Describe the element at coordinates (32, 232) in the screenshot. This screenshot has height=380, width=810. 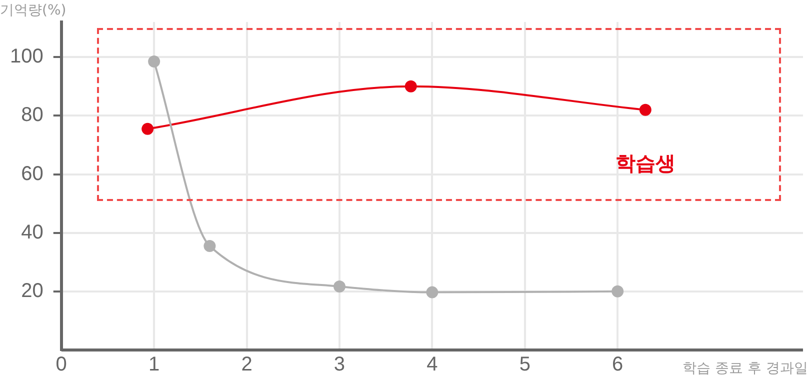
I see `y-tick-label: 40` at that location.